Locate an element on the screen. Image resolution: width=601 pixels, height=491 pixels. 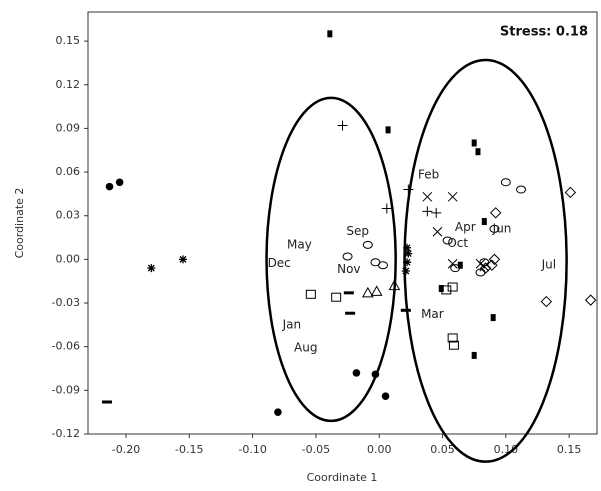
x-tick-label: -0.20 is located at coordinates (126, 449).